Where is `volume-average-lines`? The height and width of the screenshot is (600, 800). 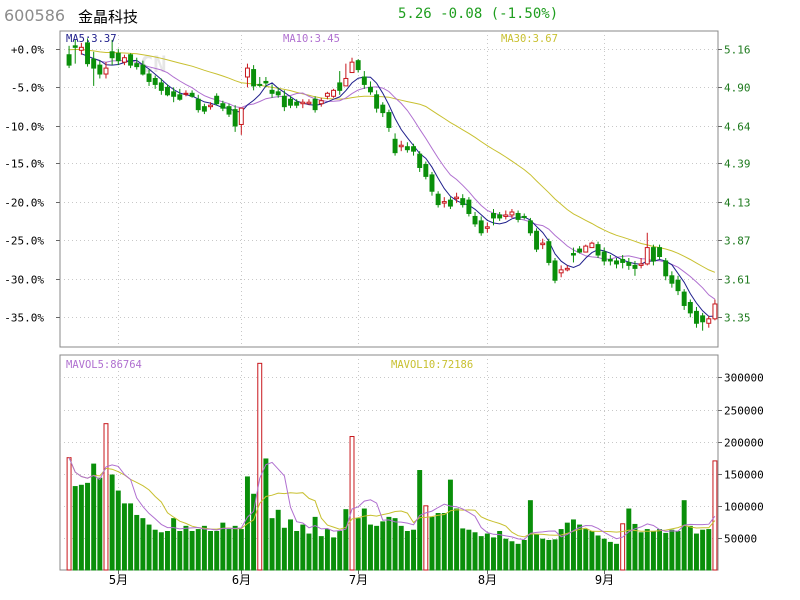
volume-average-lines is located at coordinates (392, 499).